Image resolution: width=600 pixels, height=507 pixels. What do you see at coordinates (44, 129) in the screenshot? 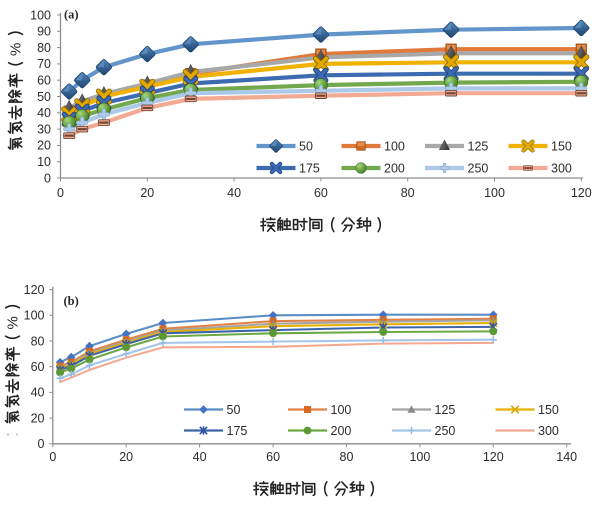
I see `svg-text: 30` at bounding box center [44, 129].